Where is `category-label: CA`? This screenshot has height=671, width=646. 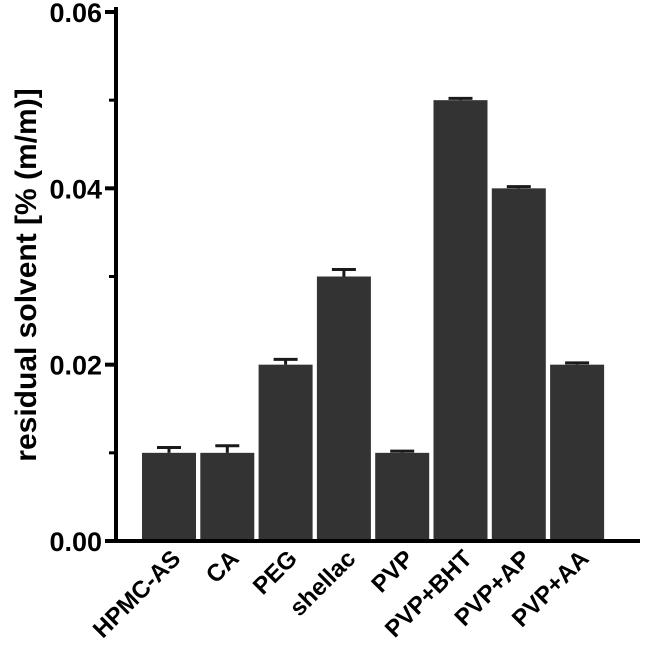 category-label: CA is located at coordinates (223, 567).